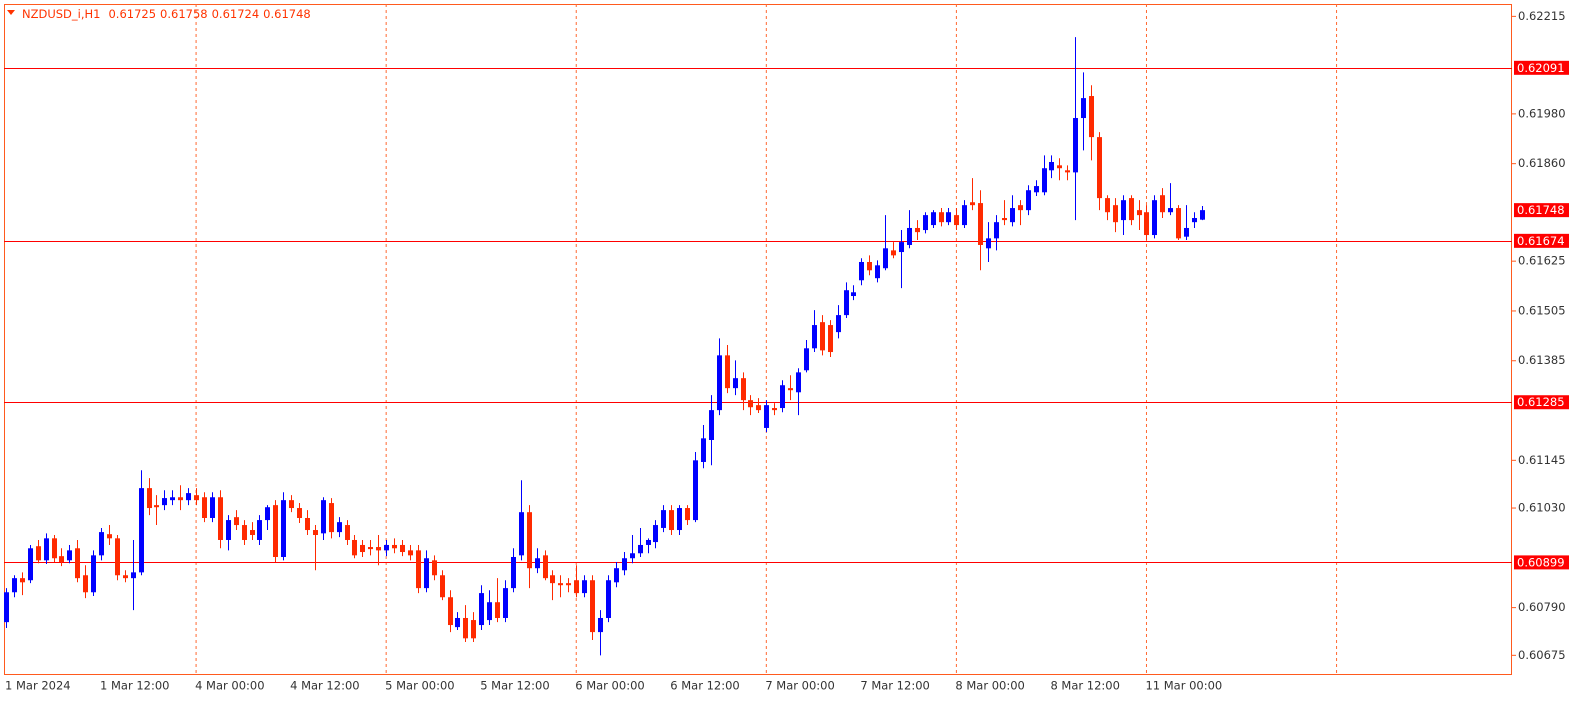 The image size is (1586, 708). I want to click on y-tick-label: 0.62215, so click(1542, 16).